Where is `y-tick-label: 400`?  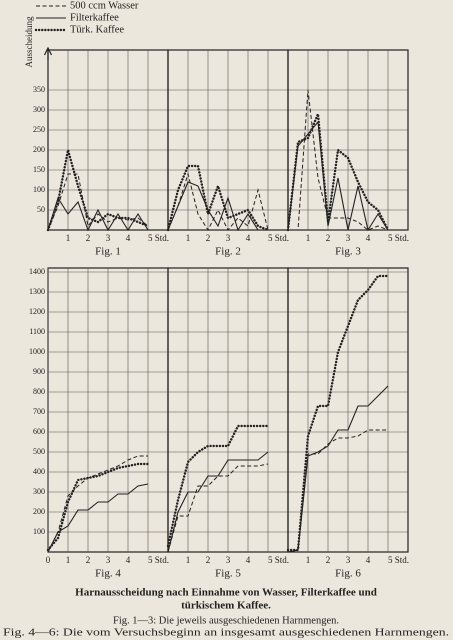 y-tick-label: 400 is located at coordinates (39, 471).